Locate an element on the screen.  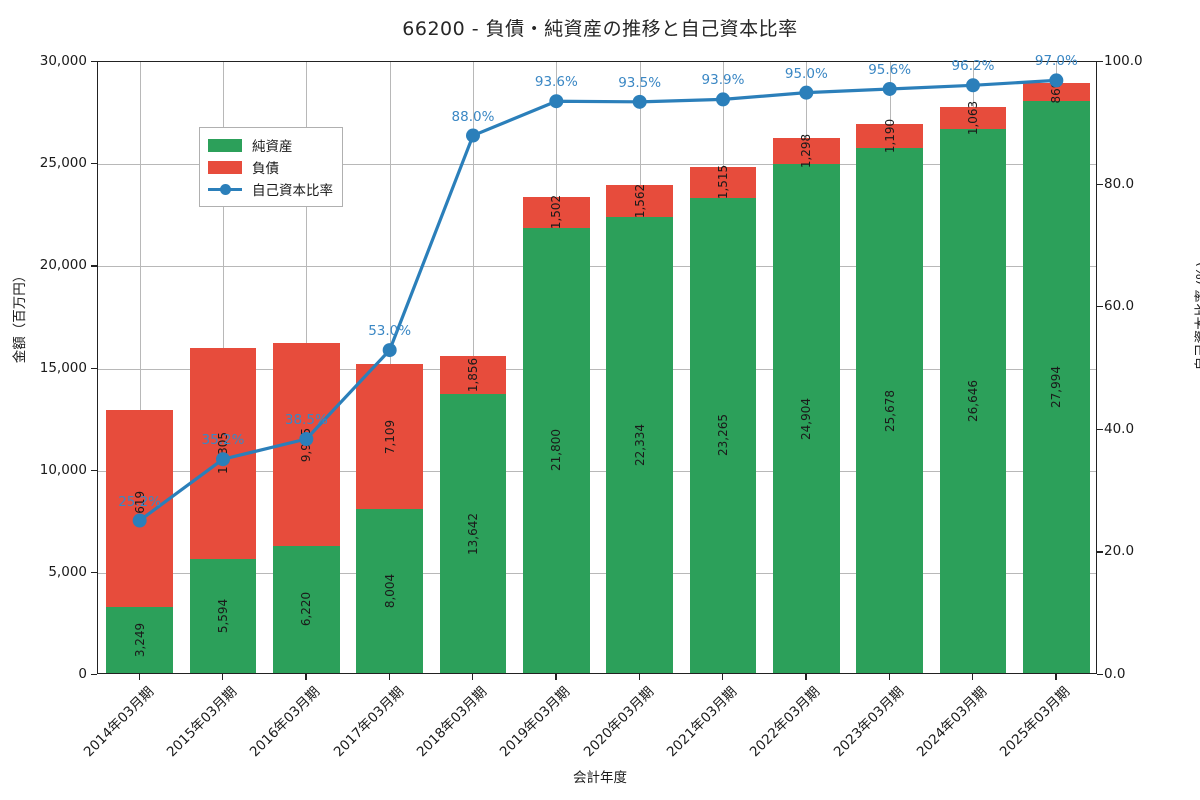
chart-title: 66200 - 負債・純資産の推移と自己資本比率 is located at coordinates (600, 29).